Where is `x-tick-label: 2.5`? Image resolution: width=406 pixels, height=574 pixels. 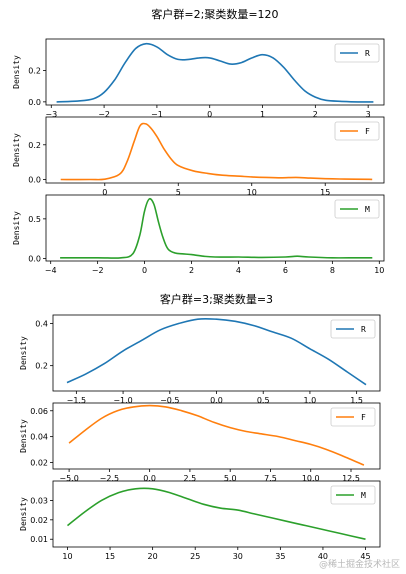 x-tick-label: 2.5 is located at coordinates (190, 478).